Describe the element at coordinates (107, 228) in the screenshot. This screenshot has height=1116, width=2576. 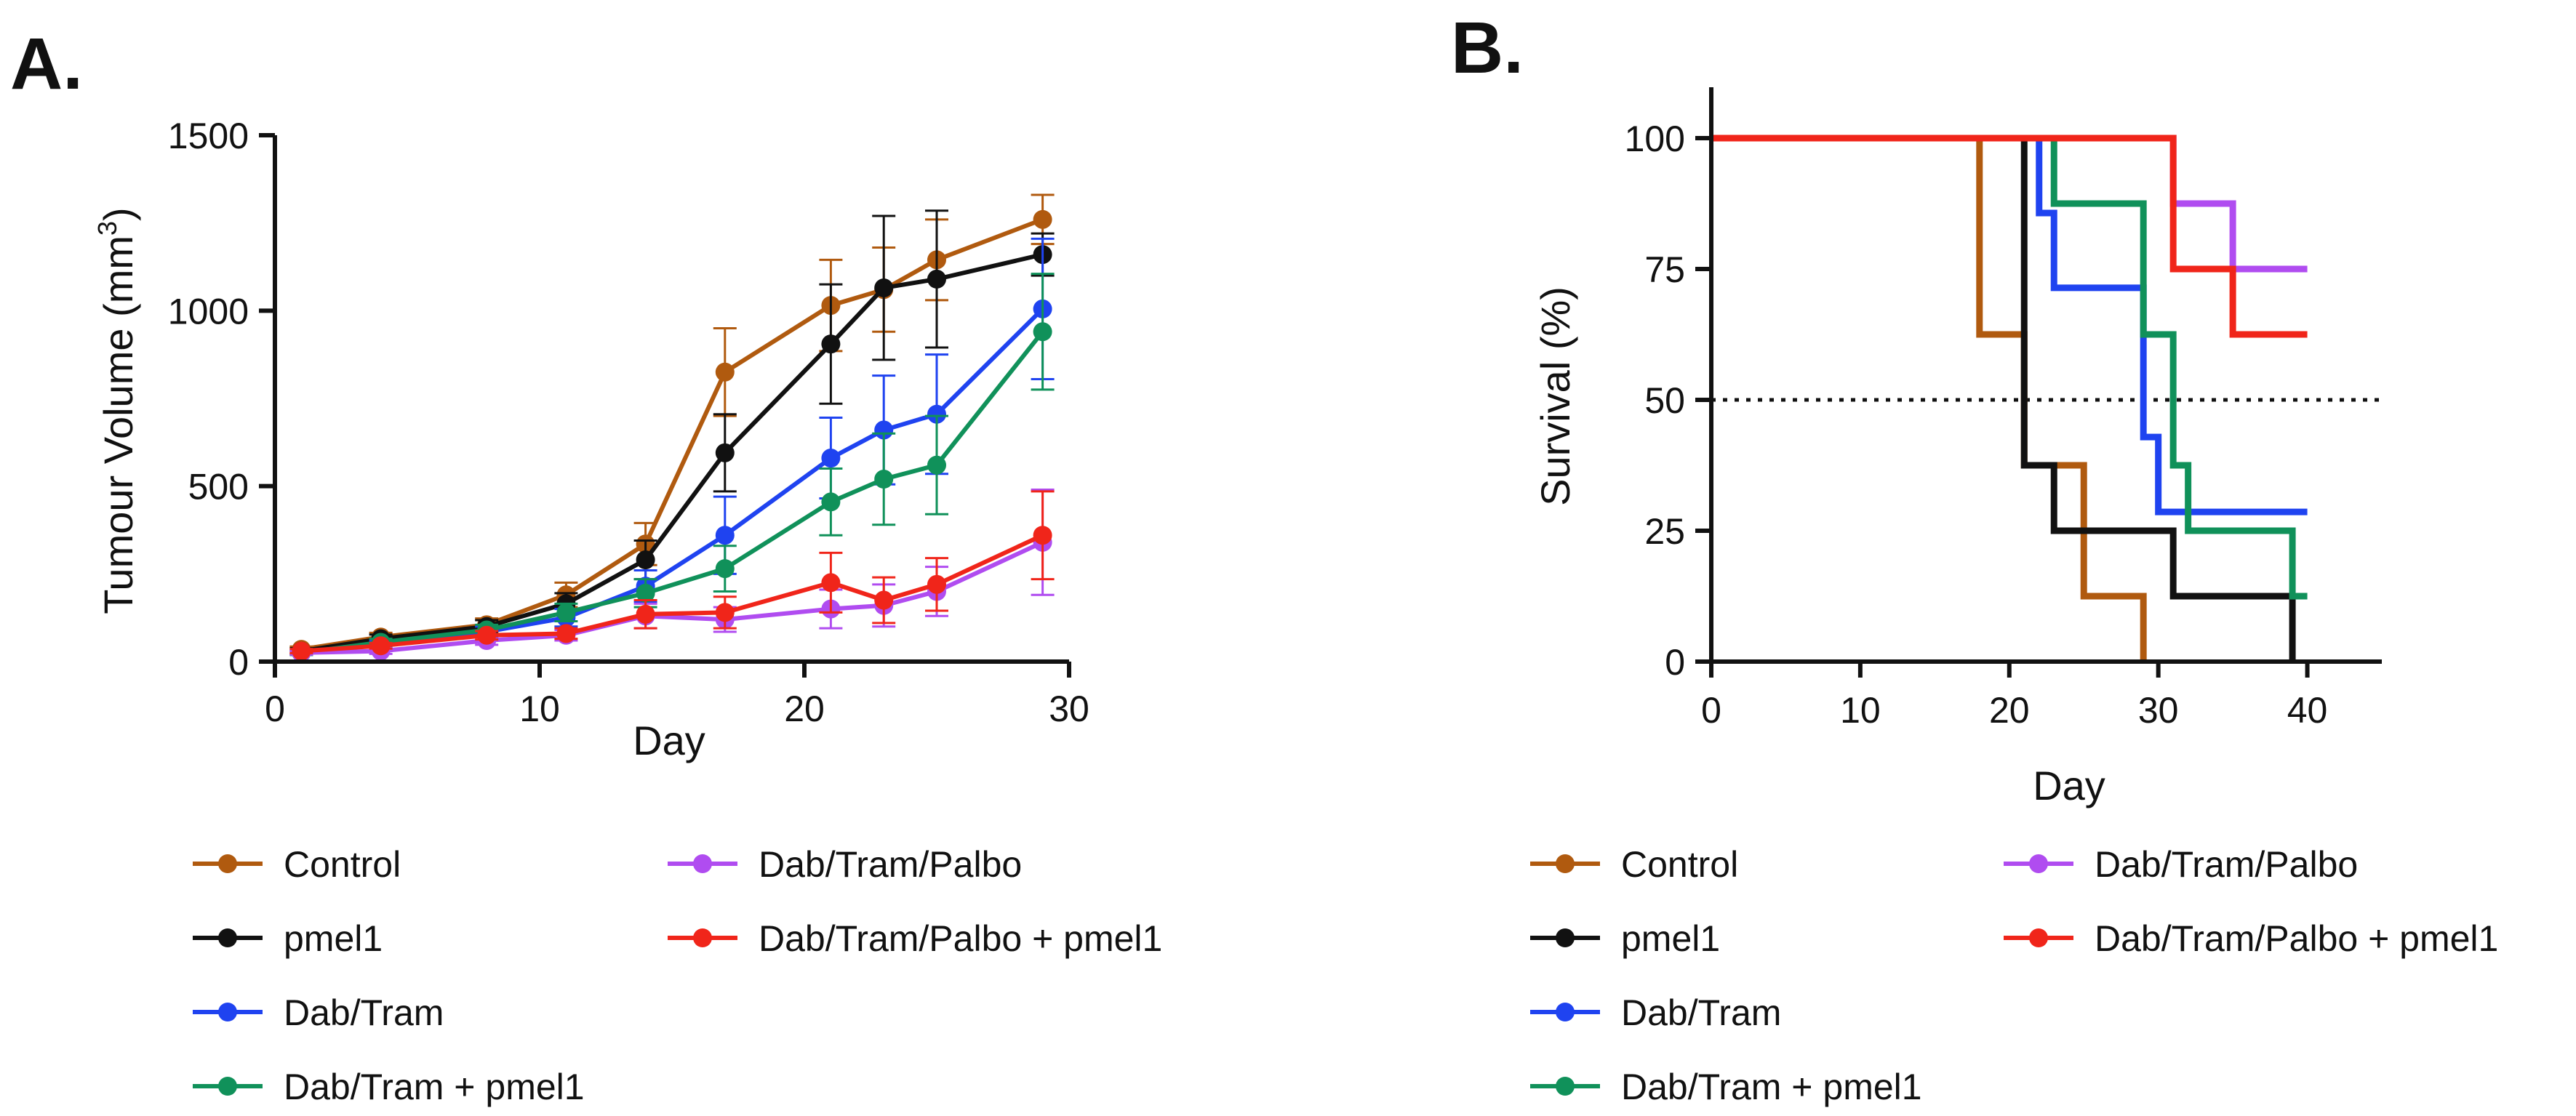
I see `panel-a-y-axis-title-sup: 3` at that location.